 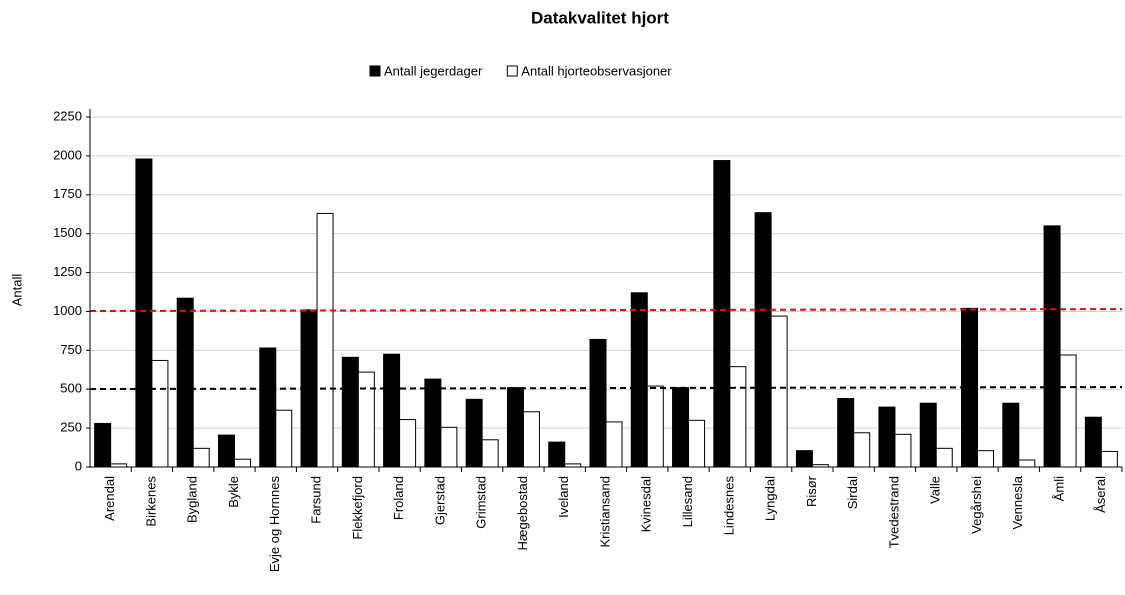 I want to click on y-tick-label: 1250, so click(x=67, y=271).